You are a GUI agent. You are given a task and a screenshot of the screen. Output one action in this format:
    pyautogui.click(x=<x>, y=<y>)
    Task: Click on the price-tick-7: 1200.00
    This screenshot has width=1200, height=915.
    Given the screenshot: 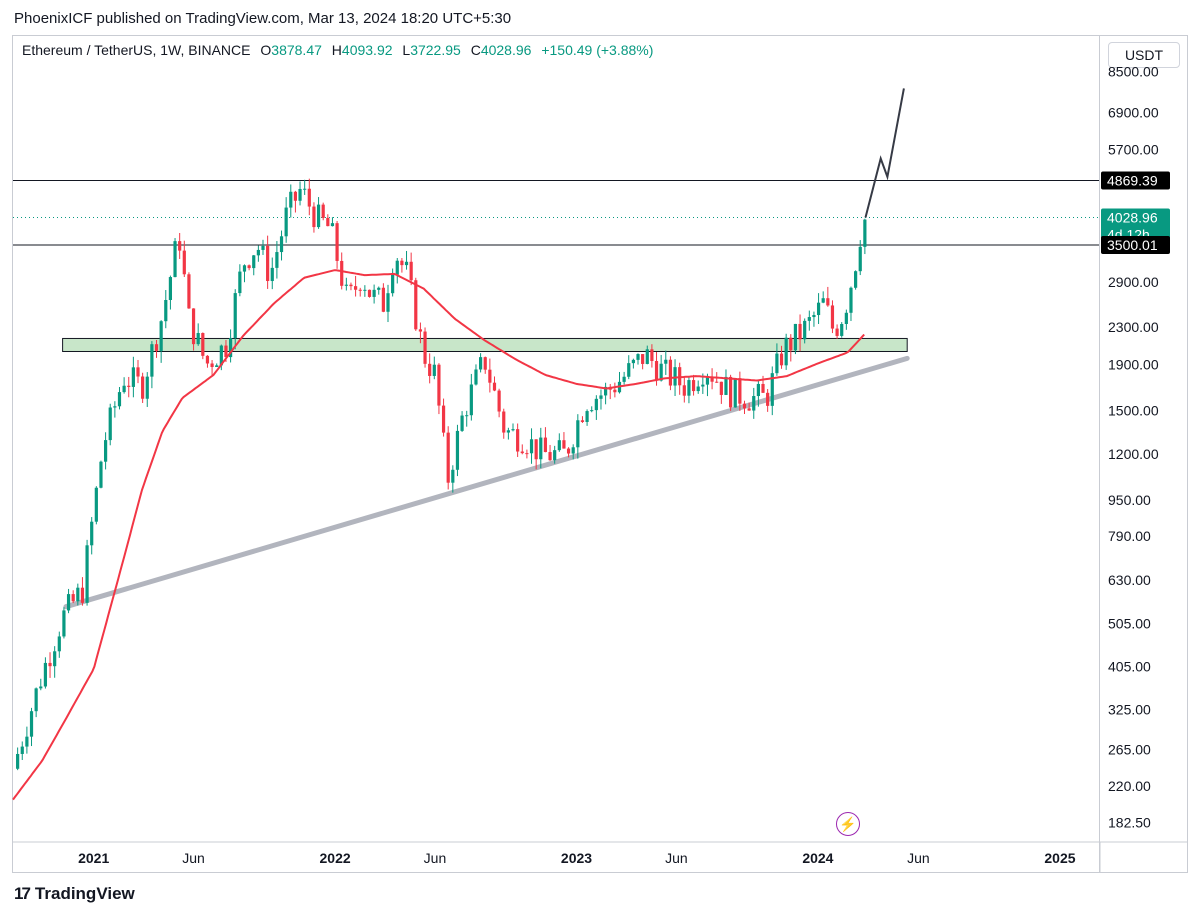 What is the action you would take?
    pyautogui.click(x=1133, y=454)
    